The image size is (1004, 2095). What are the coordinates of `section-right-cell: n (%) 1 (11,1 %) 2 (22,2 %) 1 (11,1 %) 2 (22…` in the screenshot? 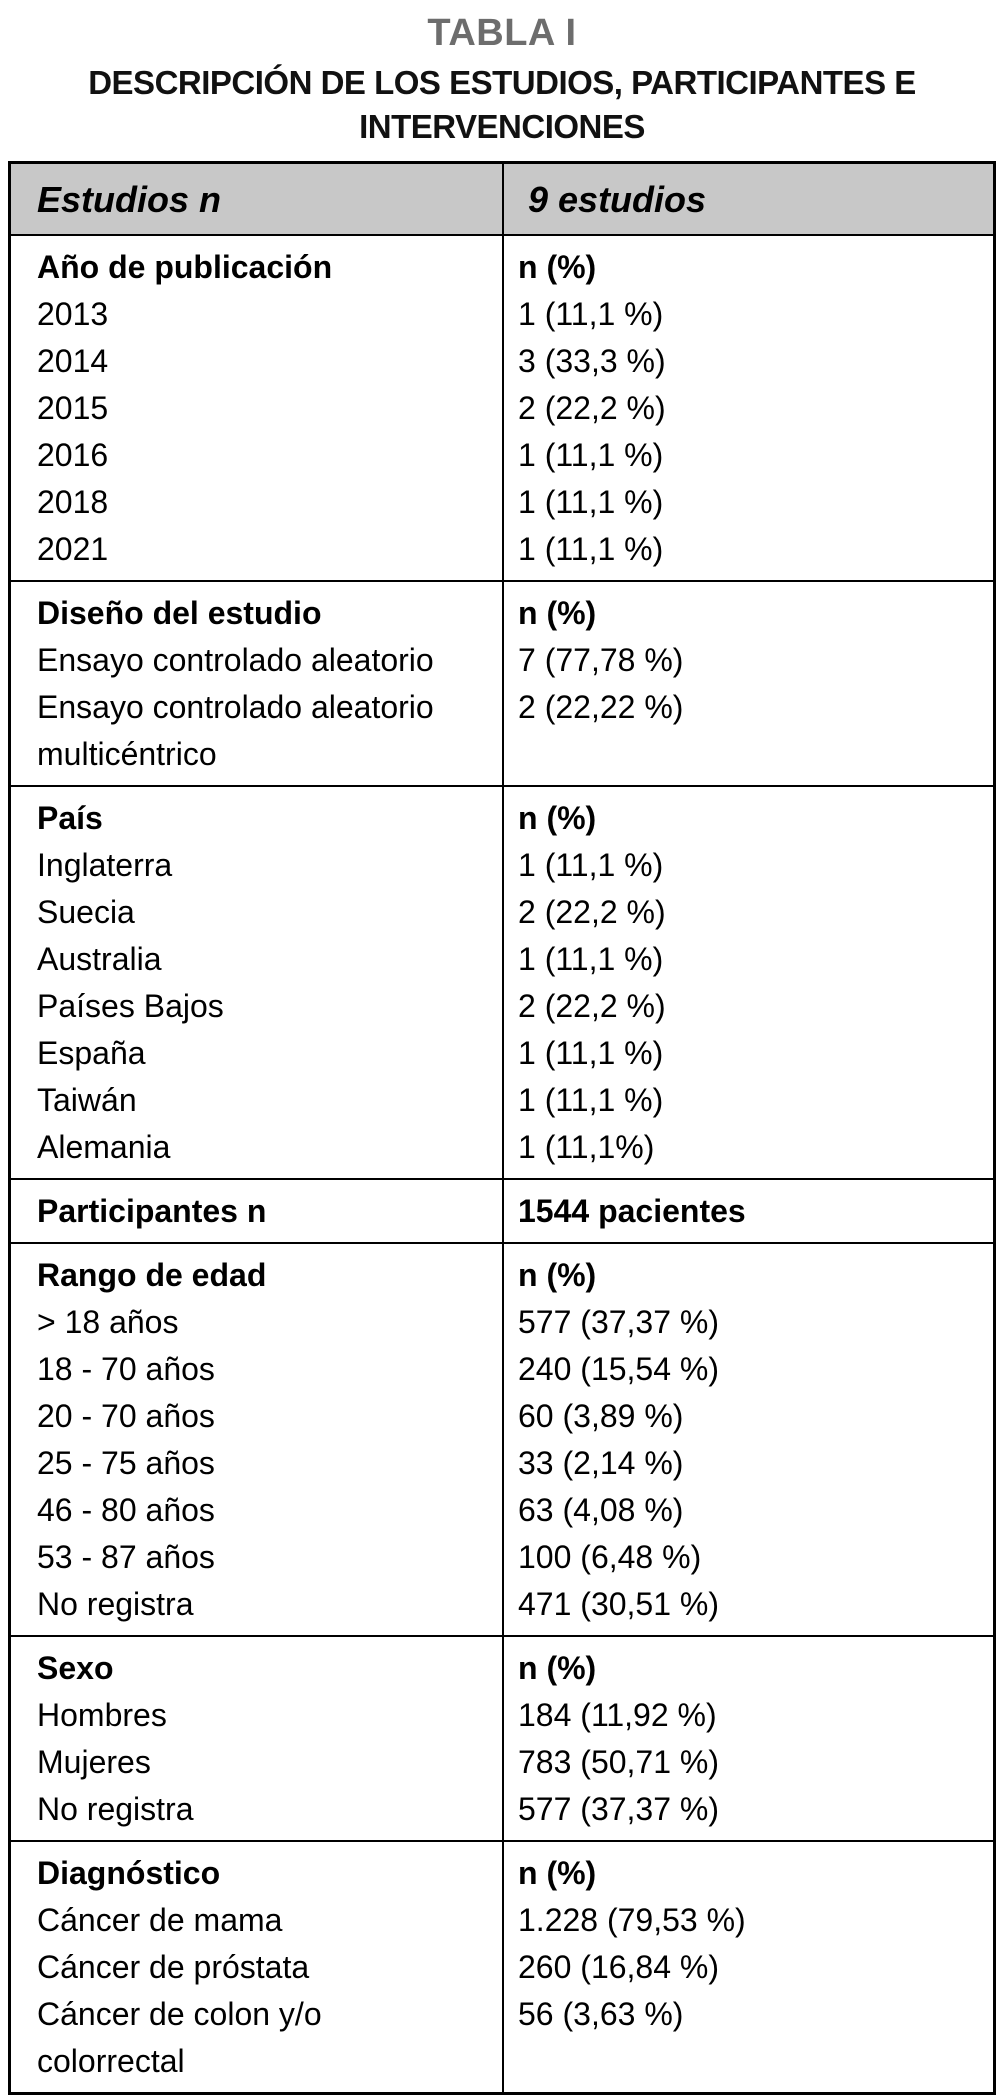 It's located at (747, 982).